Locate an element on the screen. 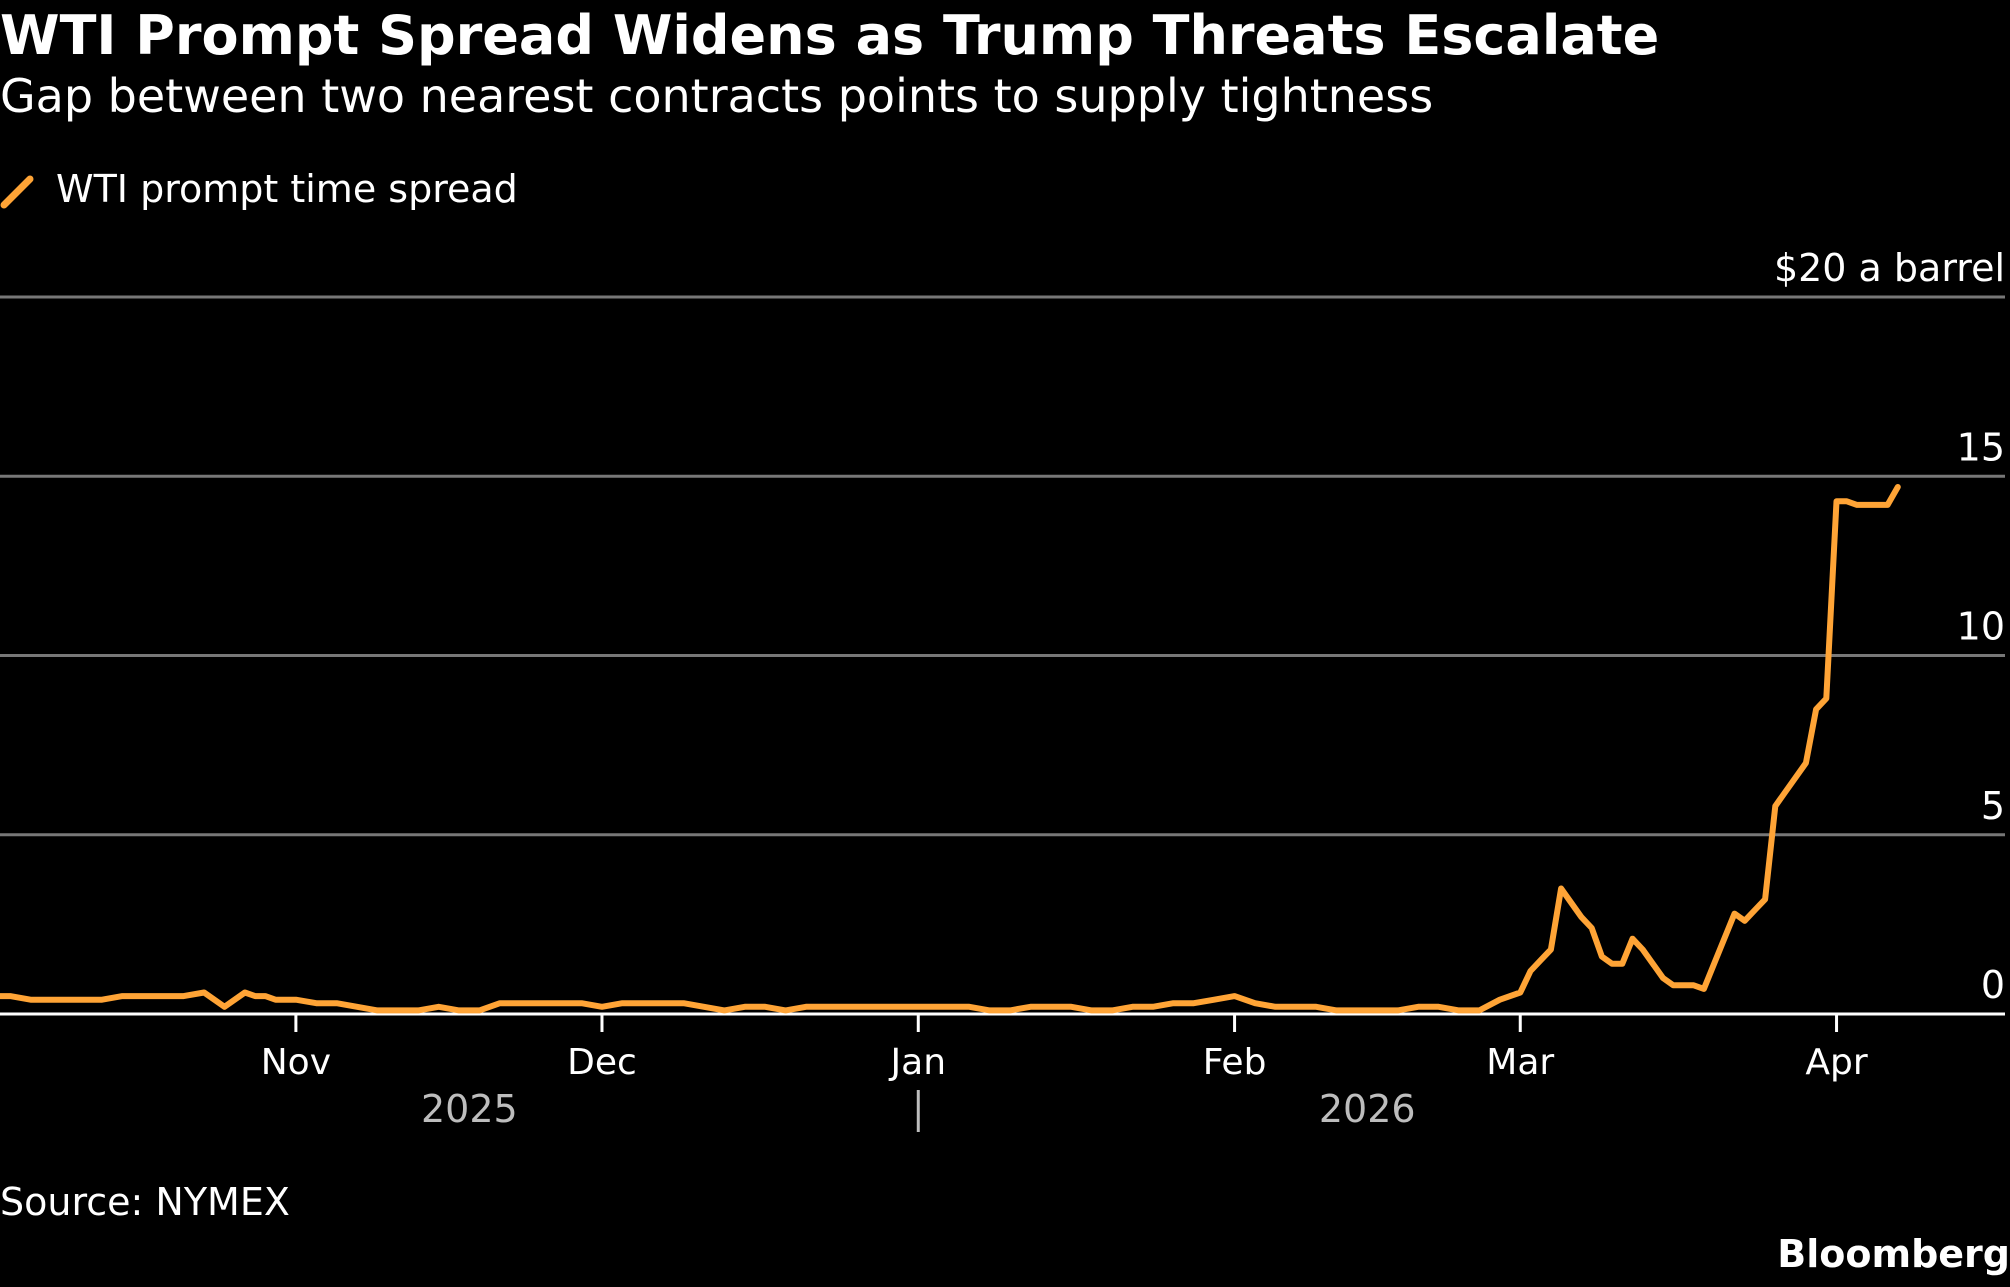 The width and height of the screenshot is (2010, 1287). x-axis: Nov Dec Jan Feb Mar Apr 2025 2026 is located at coordinates (1002, 1072).